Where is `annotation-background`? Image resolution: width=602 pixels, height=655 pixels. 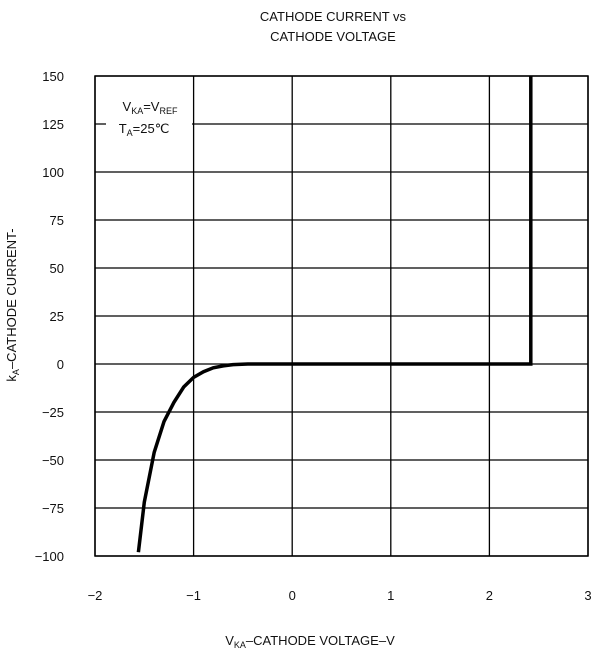 annotation-background is located at coordinates (149, 118).